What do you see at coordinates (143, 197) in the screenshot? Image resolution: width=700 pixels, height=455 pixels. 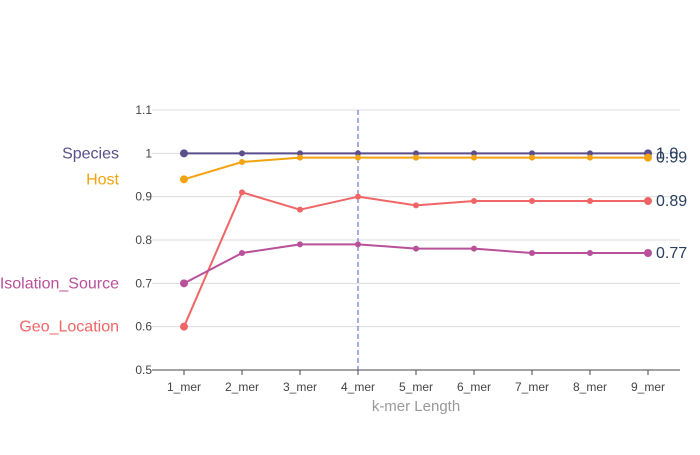 I see `y-tick-label: 0.9` at bounding box center [143, 197].